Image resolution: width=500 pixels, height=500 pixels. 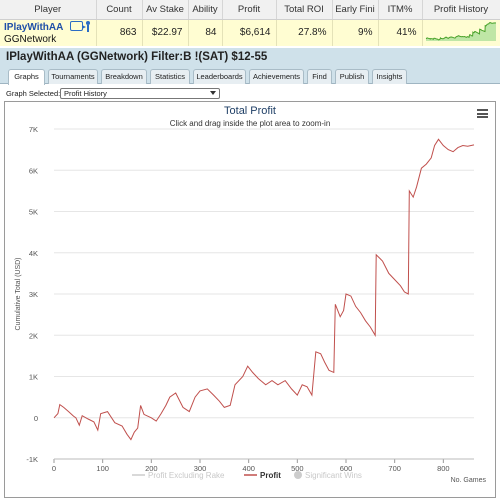 I want to click on monitor-share-icon, so click(x=78, y=25).